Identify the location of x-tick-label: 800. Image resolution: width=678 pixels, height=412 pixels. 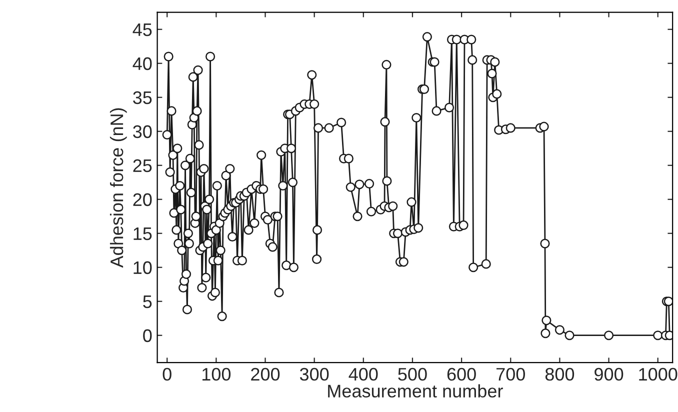
(559, 374).